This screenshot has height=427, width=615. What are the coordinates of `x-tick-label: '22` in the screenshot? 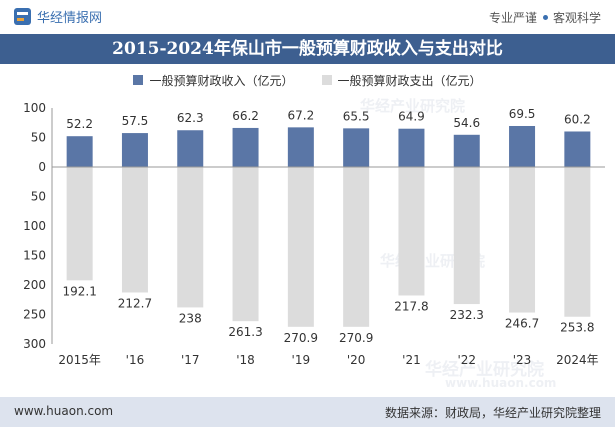 It's located at (466, 360).